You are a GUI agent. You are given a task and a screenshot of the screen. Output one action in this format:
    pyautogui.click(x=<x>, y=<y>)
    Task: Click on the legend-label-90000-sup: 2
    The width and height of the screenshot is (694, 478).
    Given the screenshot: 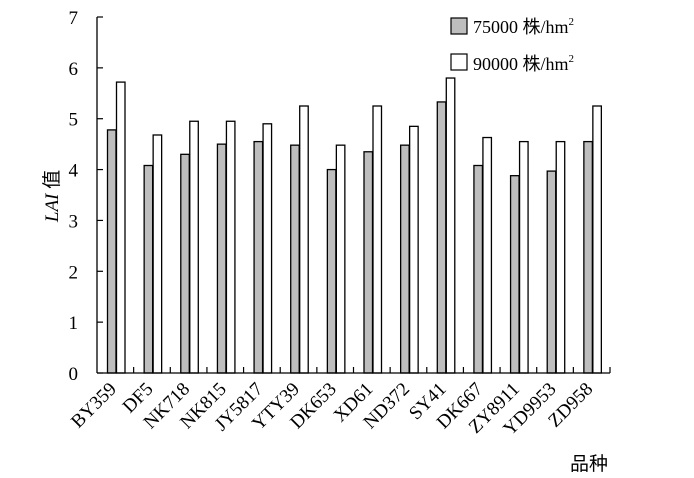 What is the action you would take?
    pyautogui.click(x=572, y=59)
    